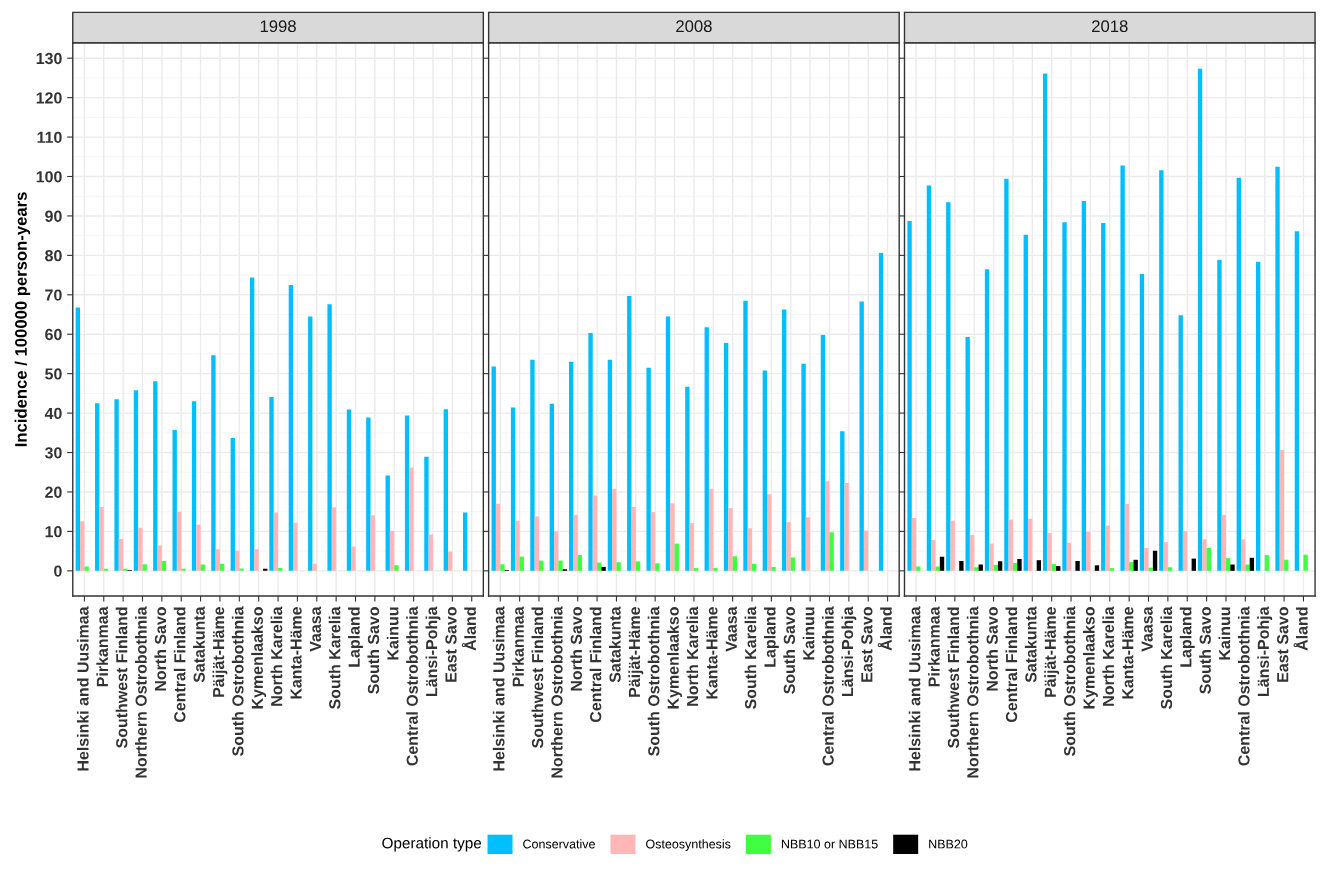 Image resolution: width=1323 pixels, height=874 pixels. I want to click on x-tick-label: Åland, so click(468, 629).